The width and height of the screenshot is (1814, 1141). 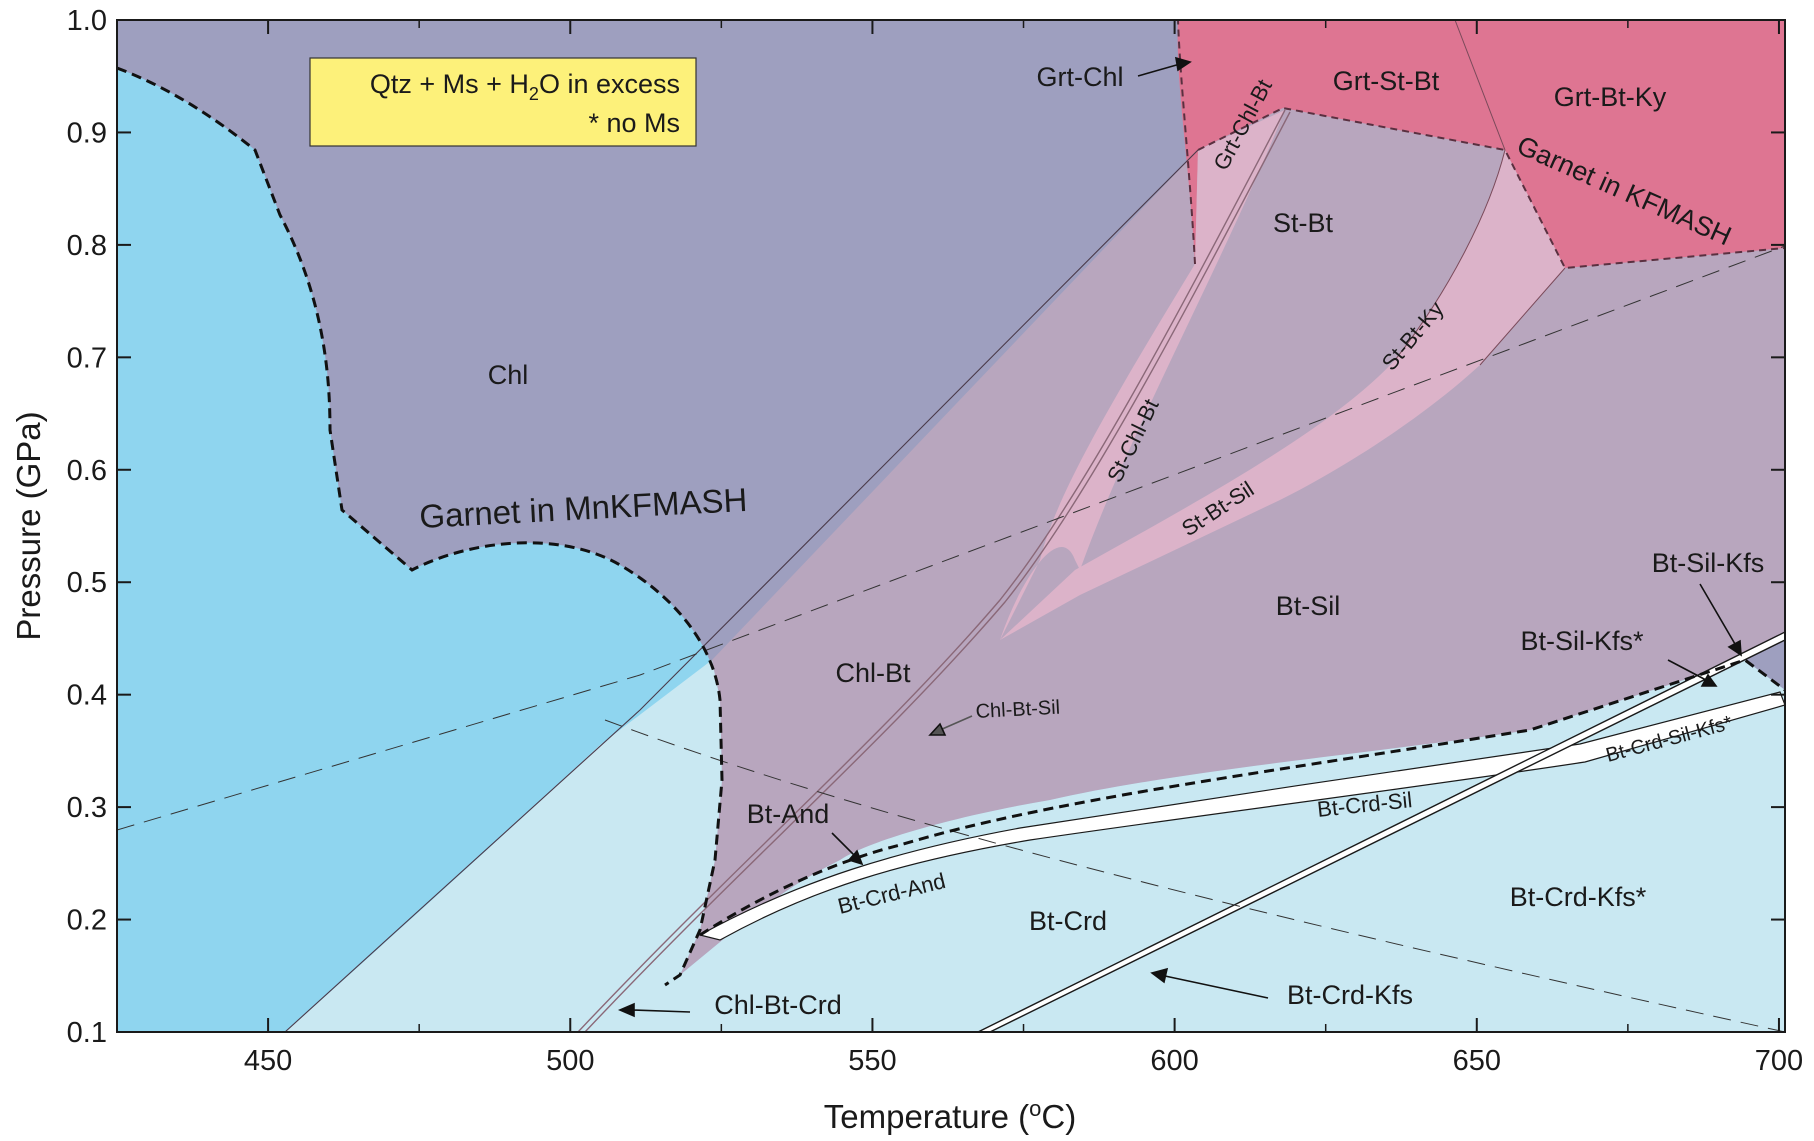 I want to click on legend-box: Qtz + Ms + H2O in excess * no Ms, so click(x=503, y=102).